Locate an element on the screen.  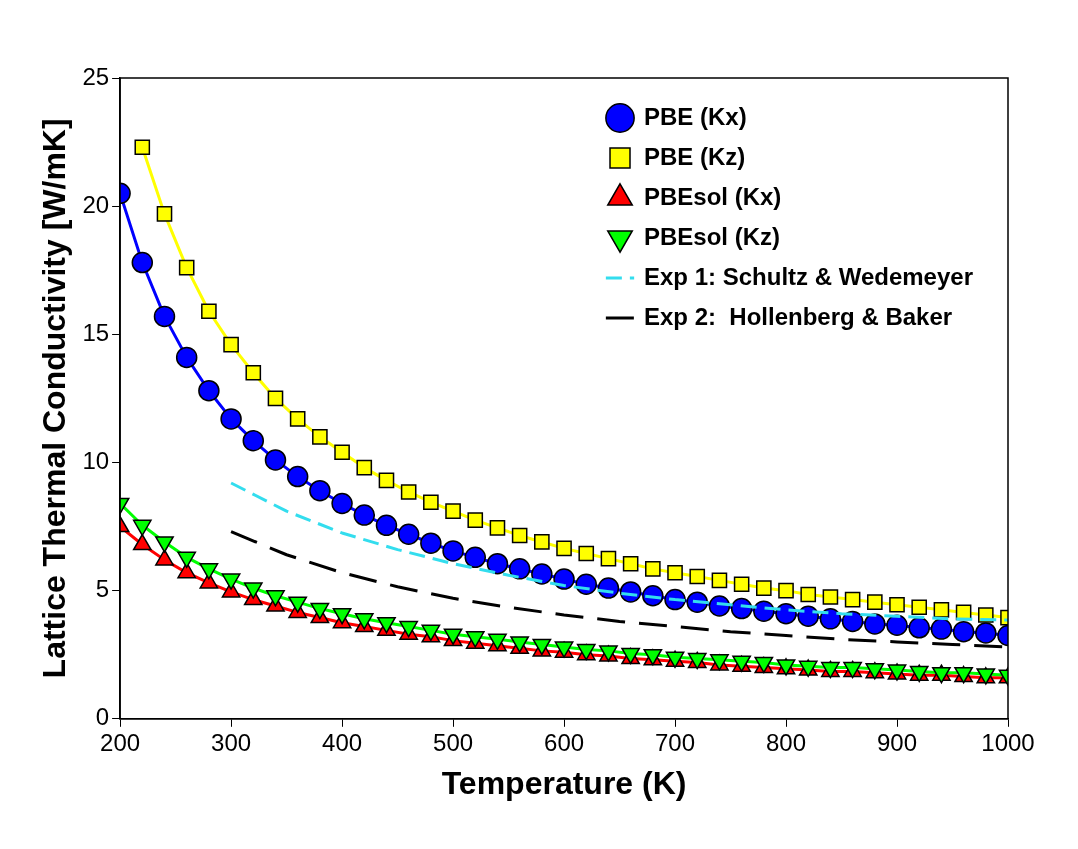
x-tick-label: 900 is located at coordinates (897, 742).